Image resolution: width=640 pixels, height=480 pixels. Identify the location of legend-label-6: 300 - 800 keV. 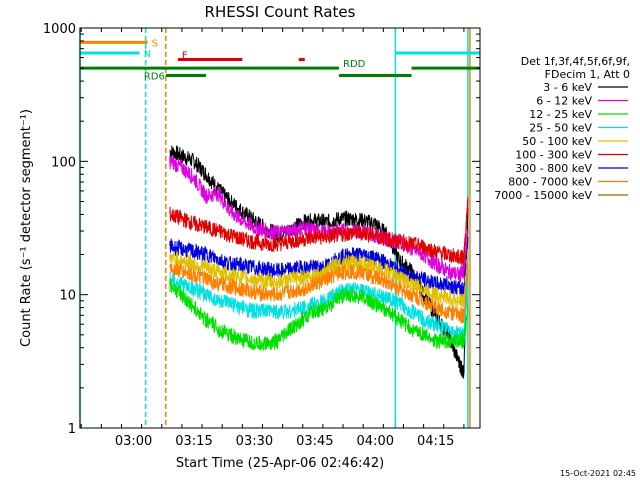
(553, 168).